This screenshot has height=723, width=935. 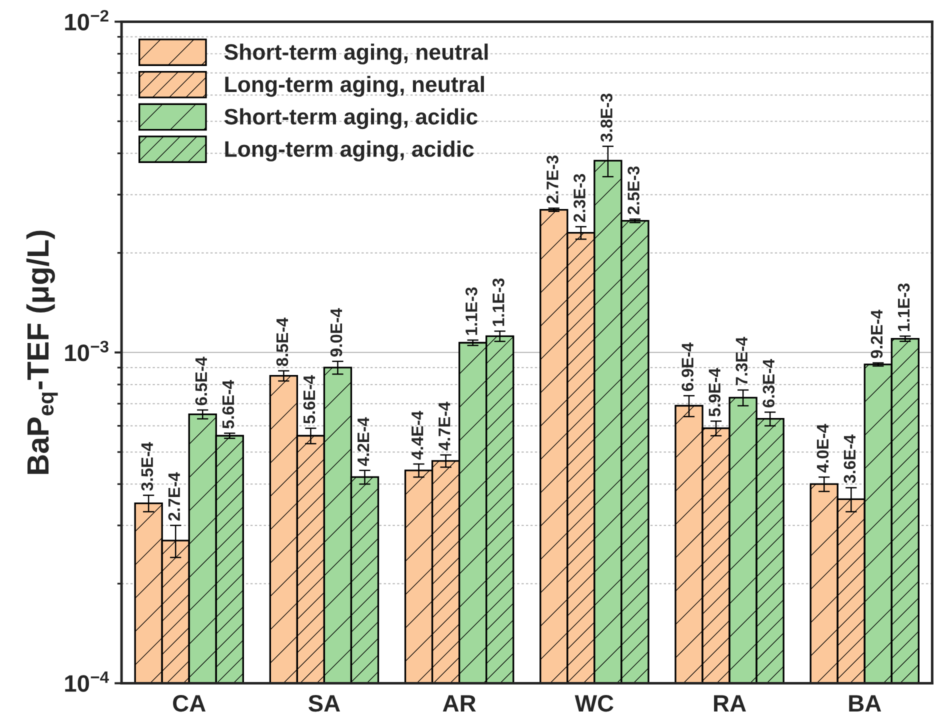 I want to click on x-tick-label: WC, so click(x=594, y=703).